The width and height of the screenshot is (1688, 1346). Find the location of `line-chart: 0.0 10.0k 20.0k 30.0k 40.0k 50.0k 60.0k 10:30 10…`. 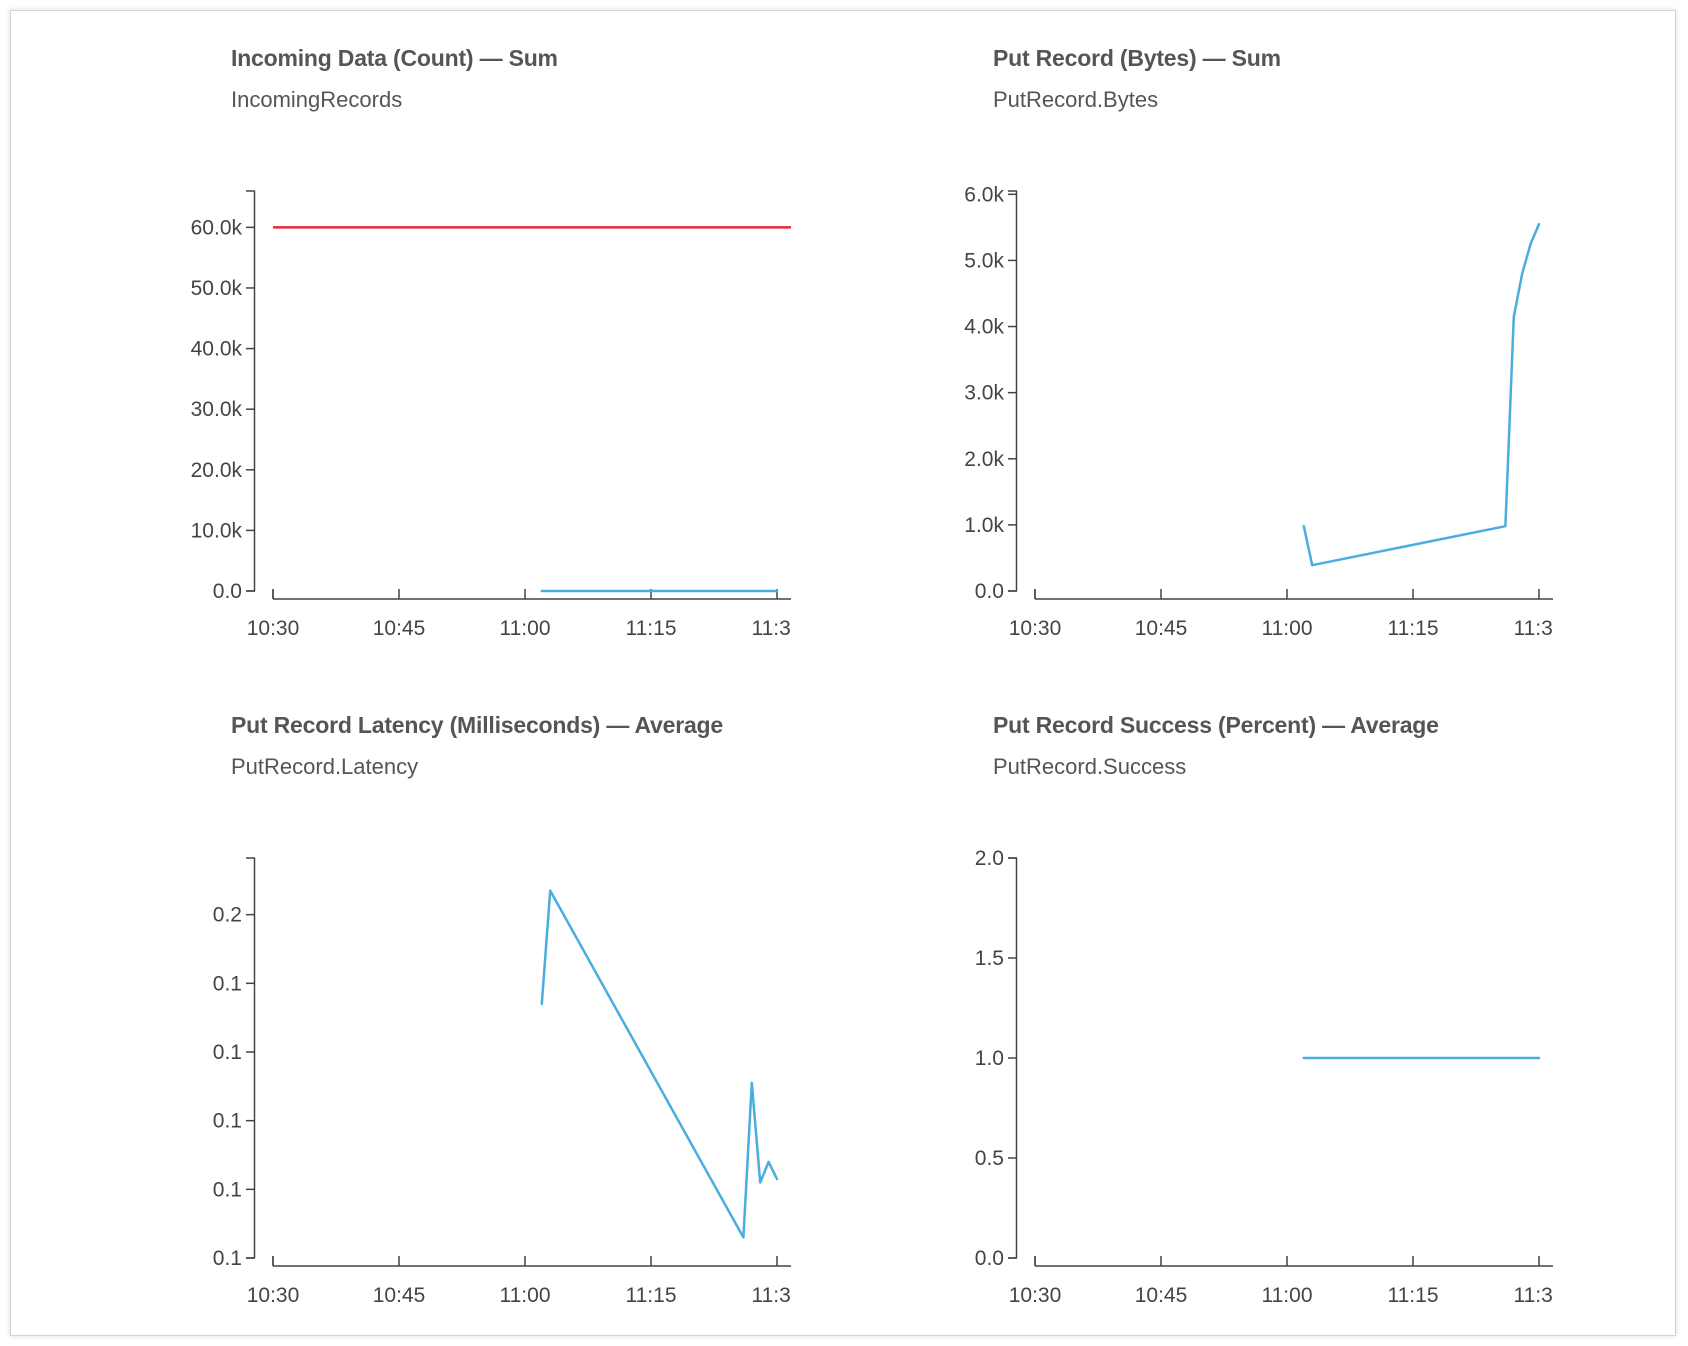

line-chart: 0.0 10.0k 20.0k 30.0k 40.0k 50.0k 60.0k 10:30 10… is located at coordinates (491, 415).